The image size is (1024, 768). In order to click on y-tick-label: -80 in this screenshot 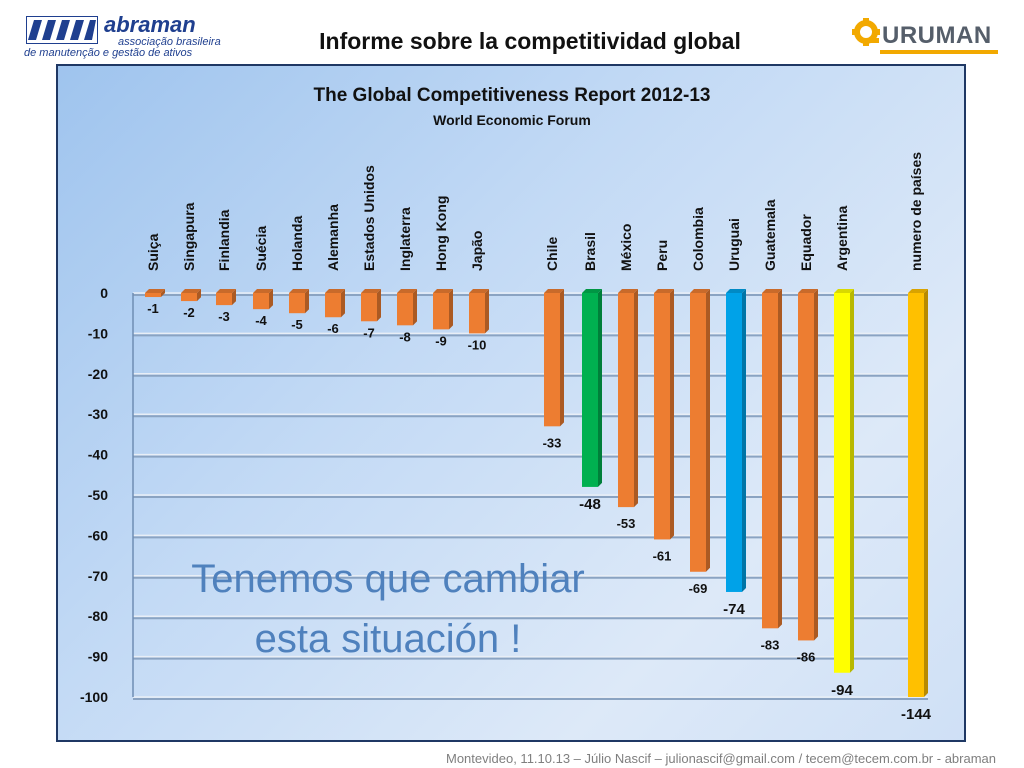, I will do `click(98, 616)`.